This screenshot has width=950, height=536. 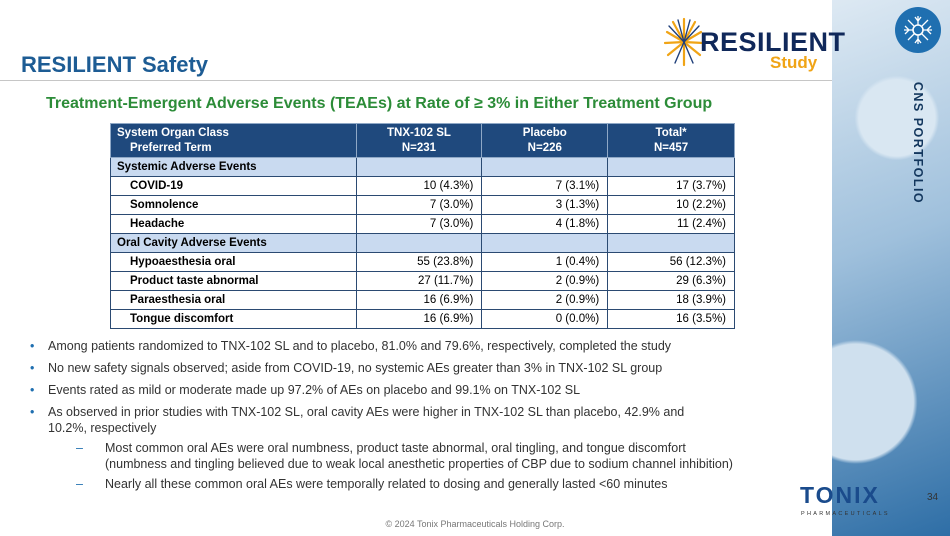 What do you see at coordinates (840, 495) in the screenshot?
I see `tonix-wordmark: TONIX` at bounding box center [840, 495].